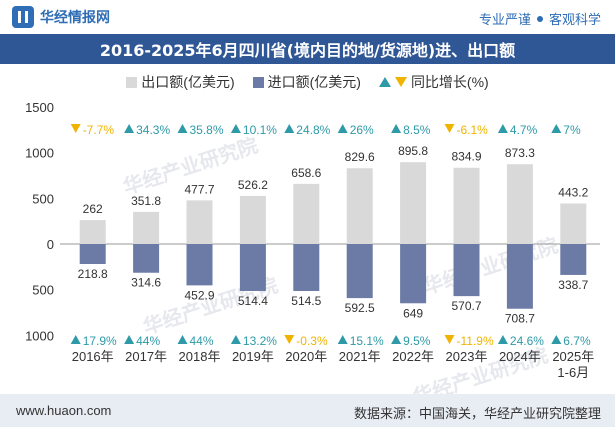 The height and width of the screenshot is (427, 615). What do you see at coordinates (307, 410) in the screenshot?
I see `footer: www.huaon.com 数据来源：中国海关，华经产业研究院整理` at bounding box center [307, 410].